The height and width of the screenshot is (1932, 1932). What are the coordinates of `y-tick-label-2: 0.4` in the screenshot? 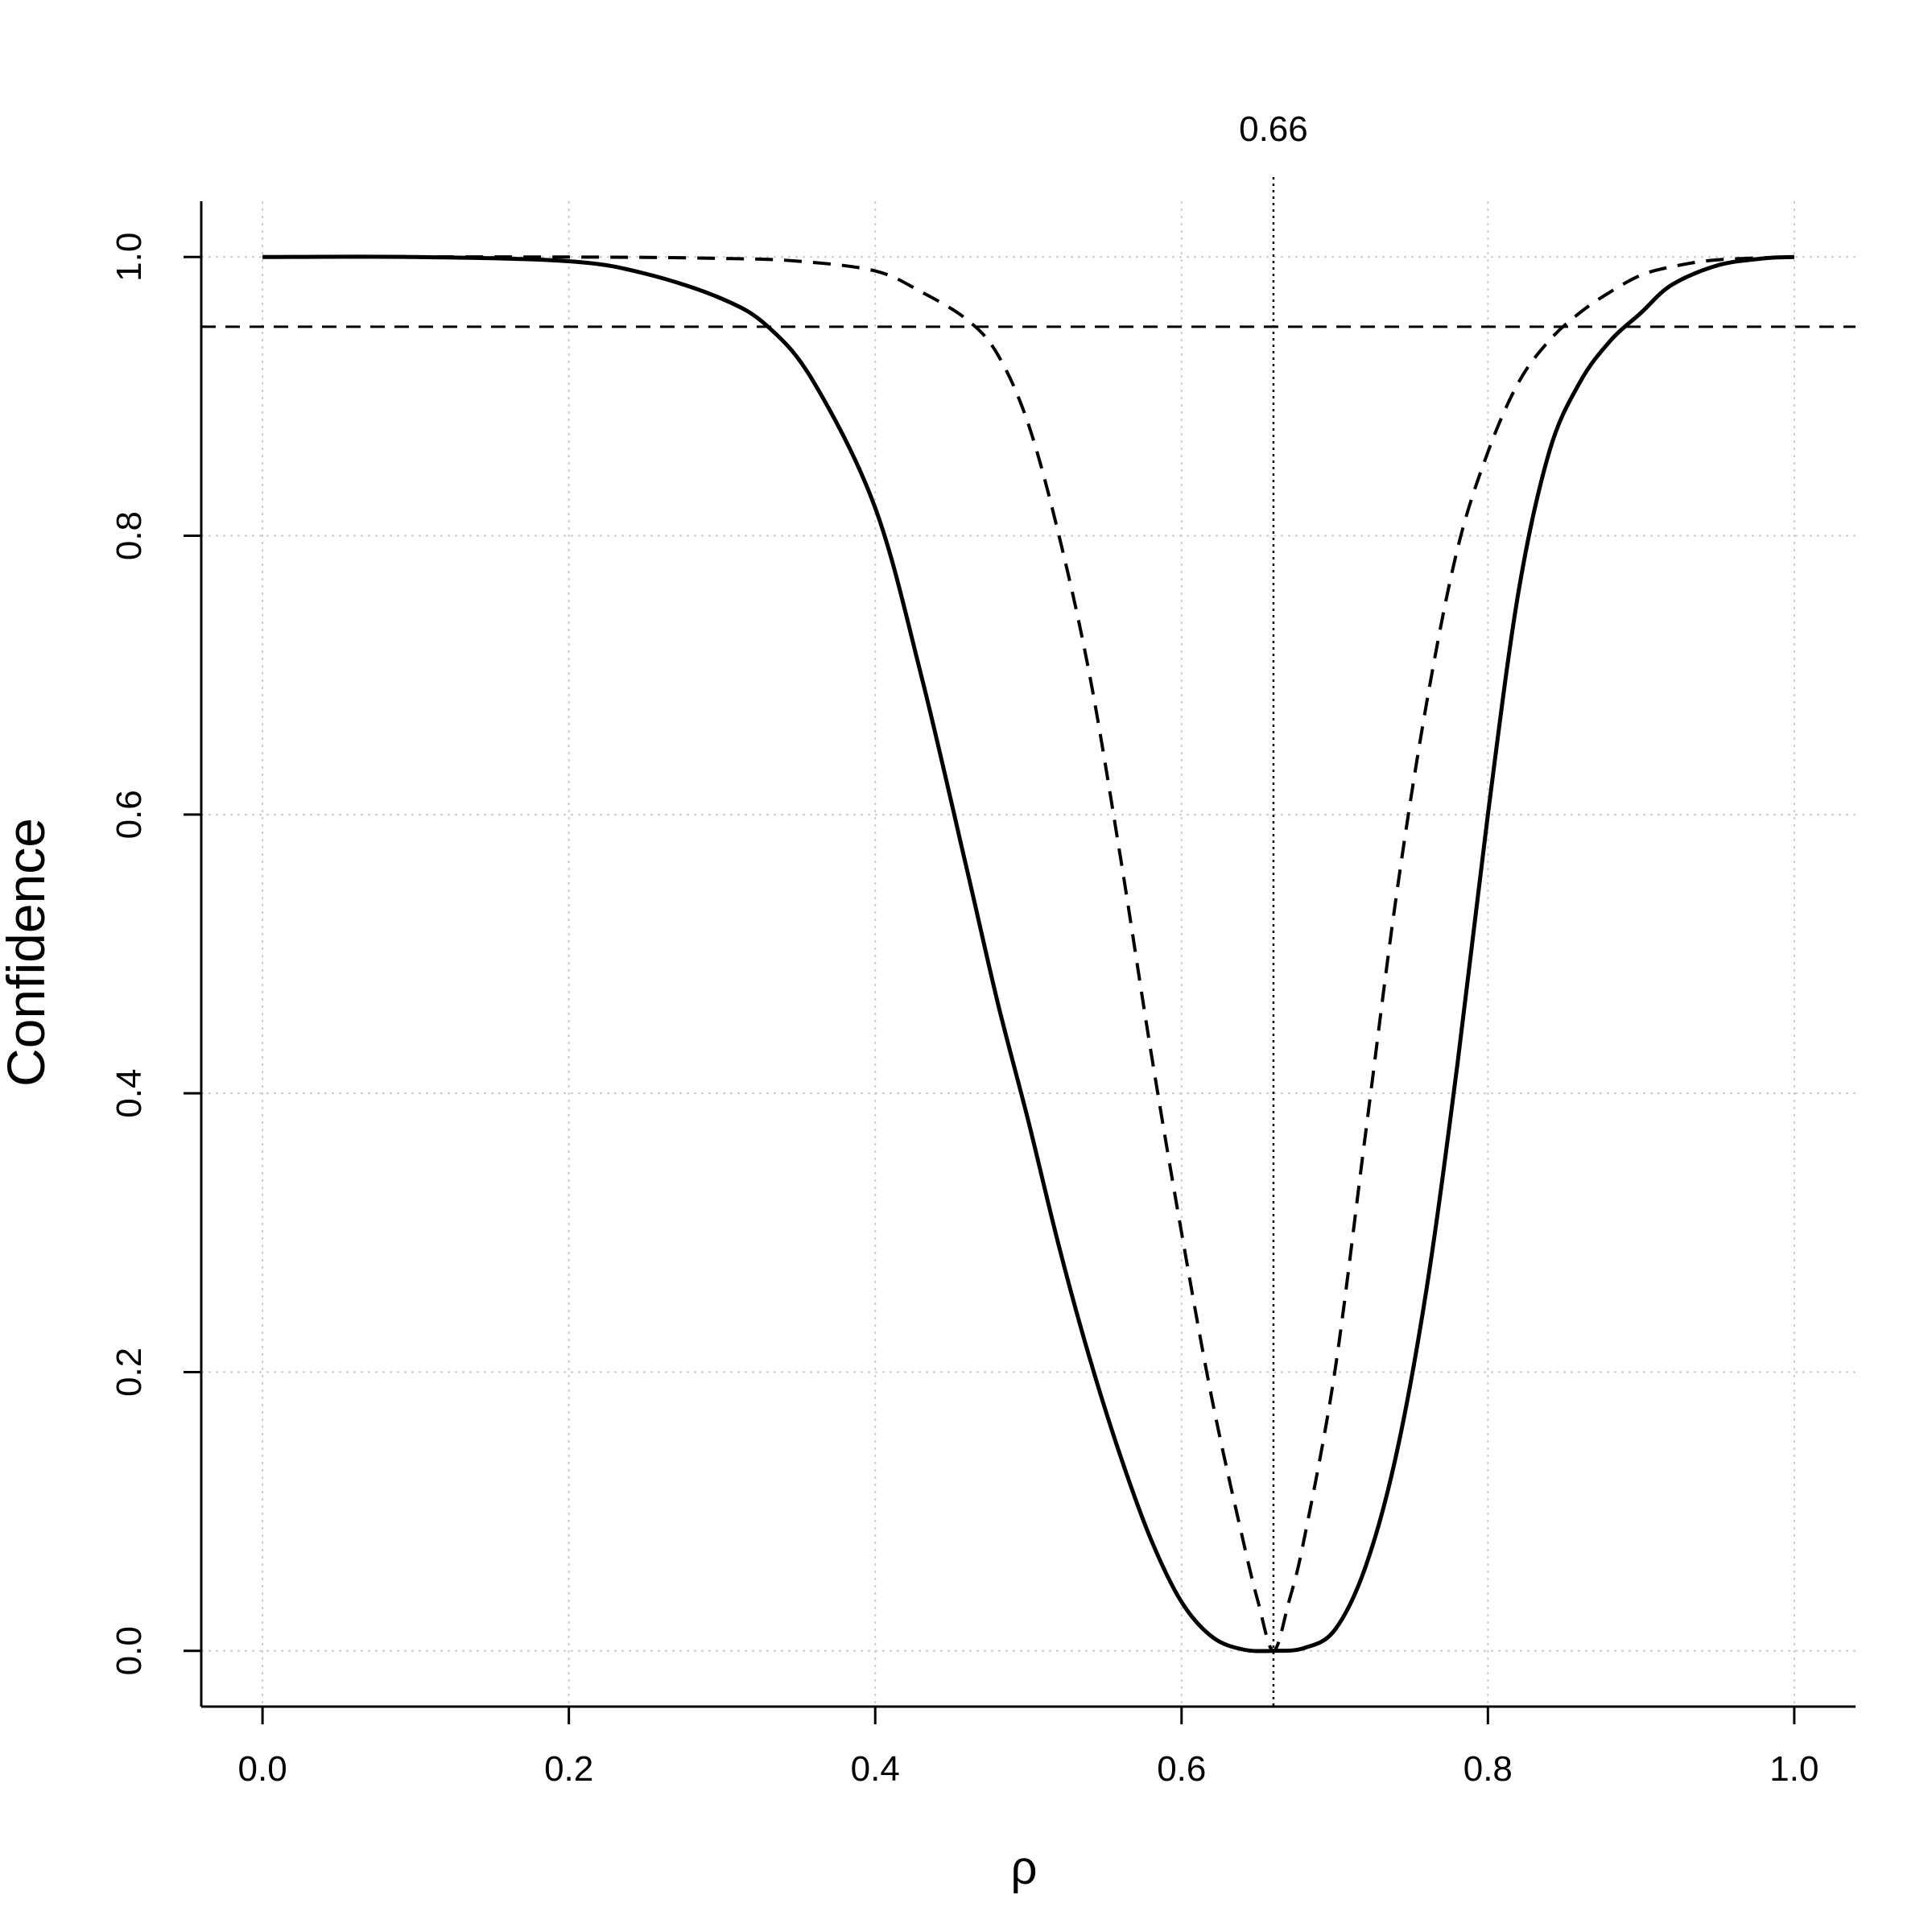 It's located at (129, 1093).